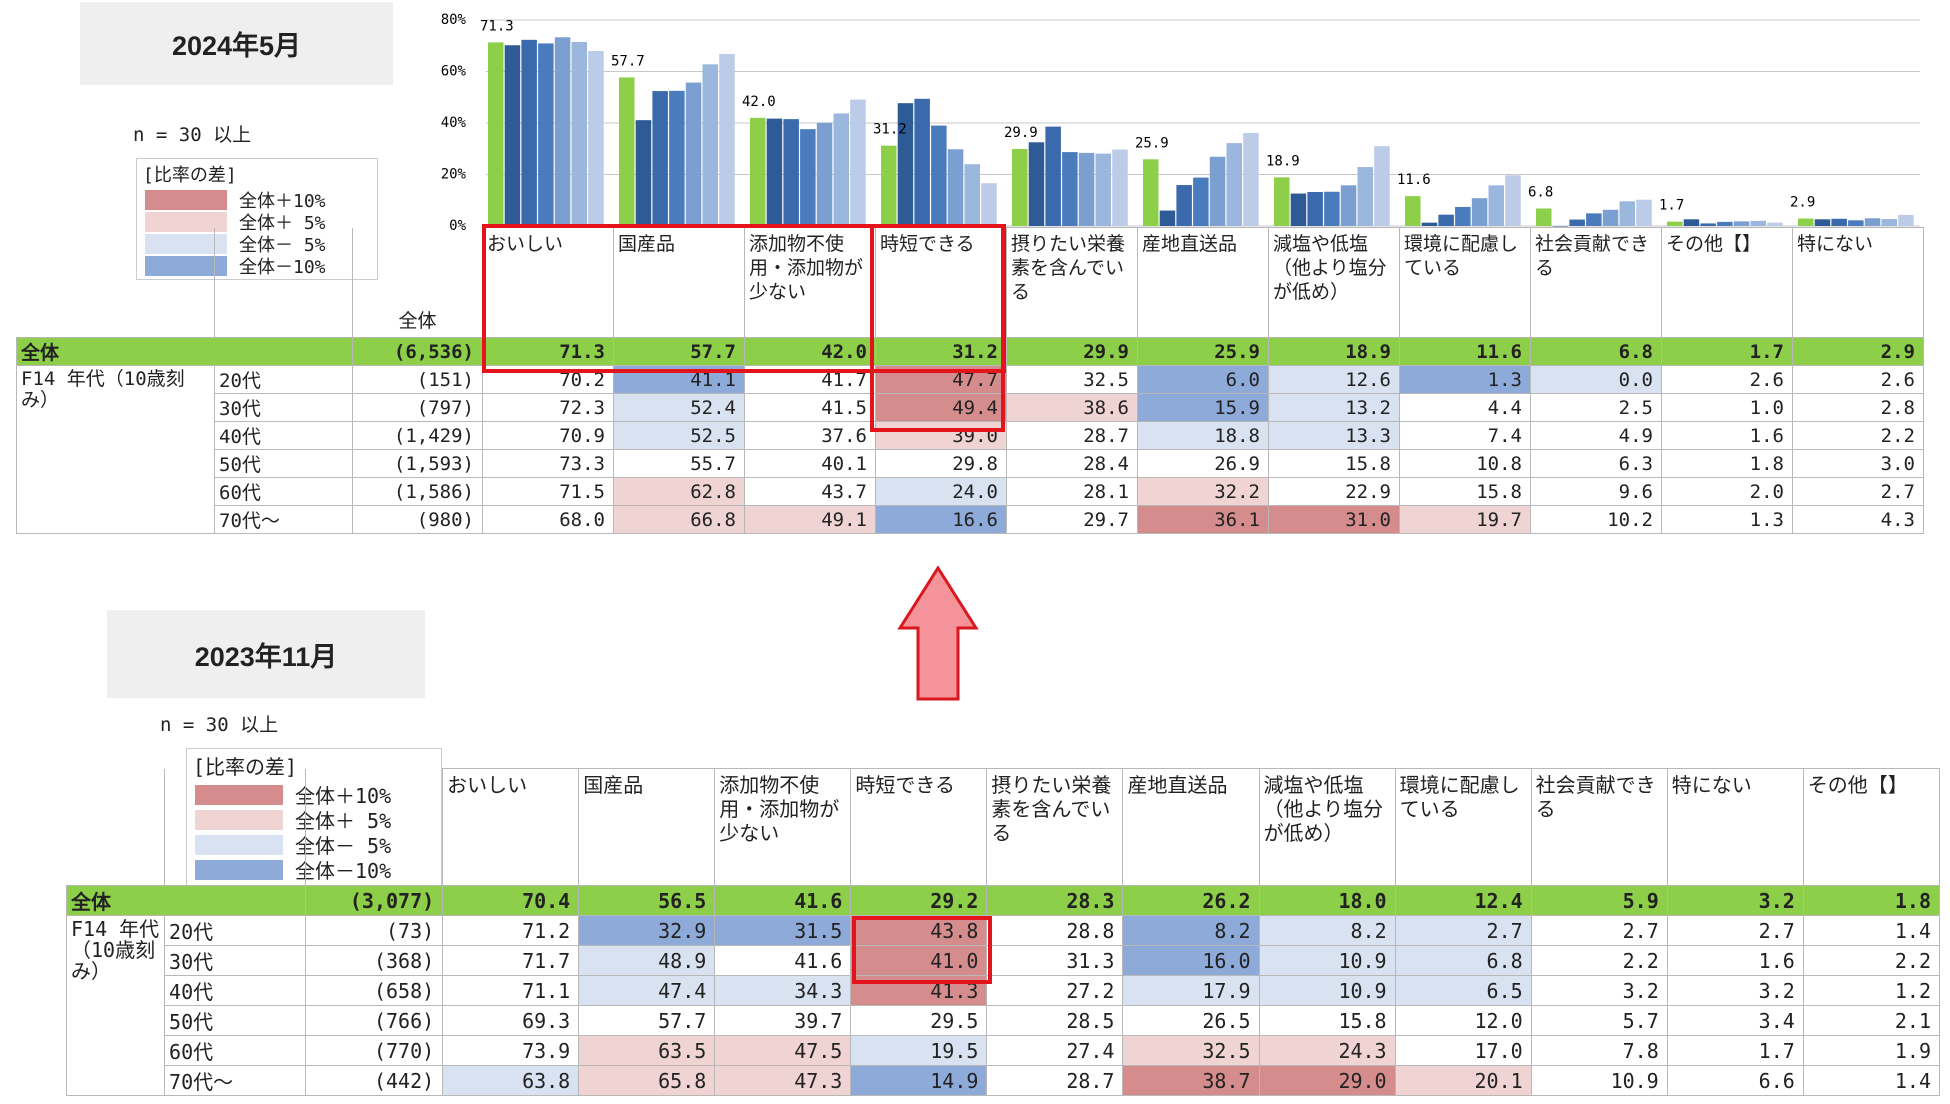 The width and height of the screenshot is (1950, 1104). What do you see at coordinates (1191, 960) in the screenshot?
I see `value-cell: 16.0` at bounding box center [1191, 960].